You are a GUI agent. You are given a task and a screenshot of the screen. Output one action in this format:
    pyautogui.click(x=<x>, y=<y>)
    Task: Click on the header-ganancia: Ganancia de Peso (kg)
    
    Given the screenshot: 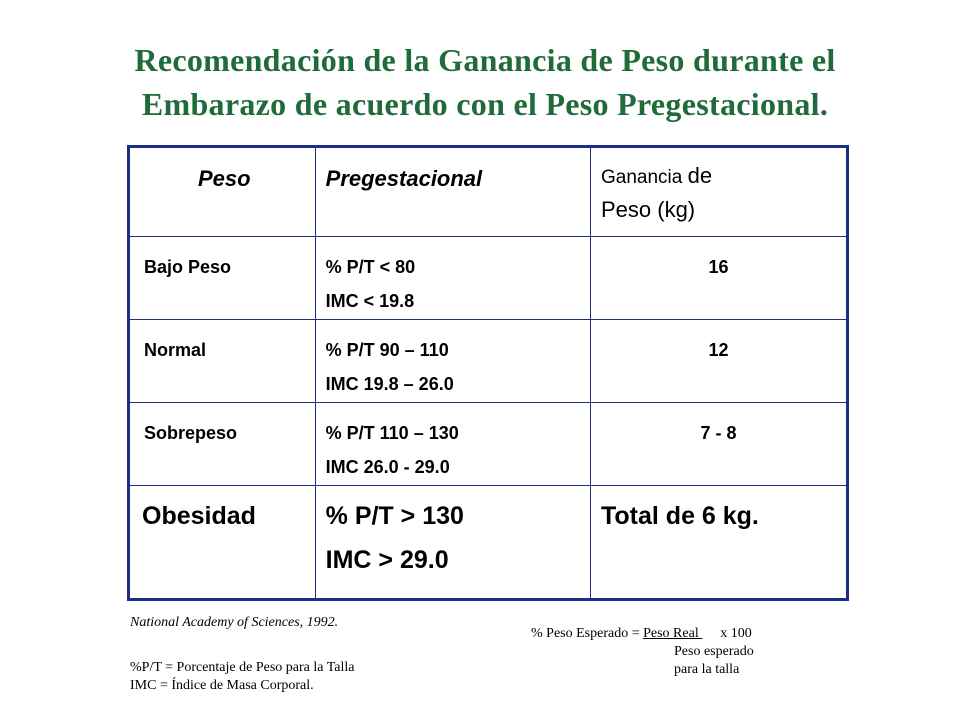 What is the action you would take?
    pyautogui.click(x=719, y=191)
    